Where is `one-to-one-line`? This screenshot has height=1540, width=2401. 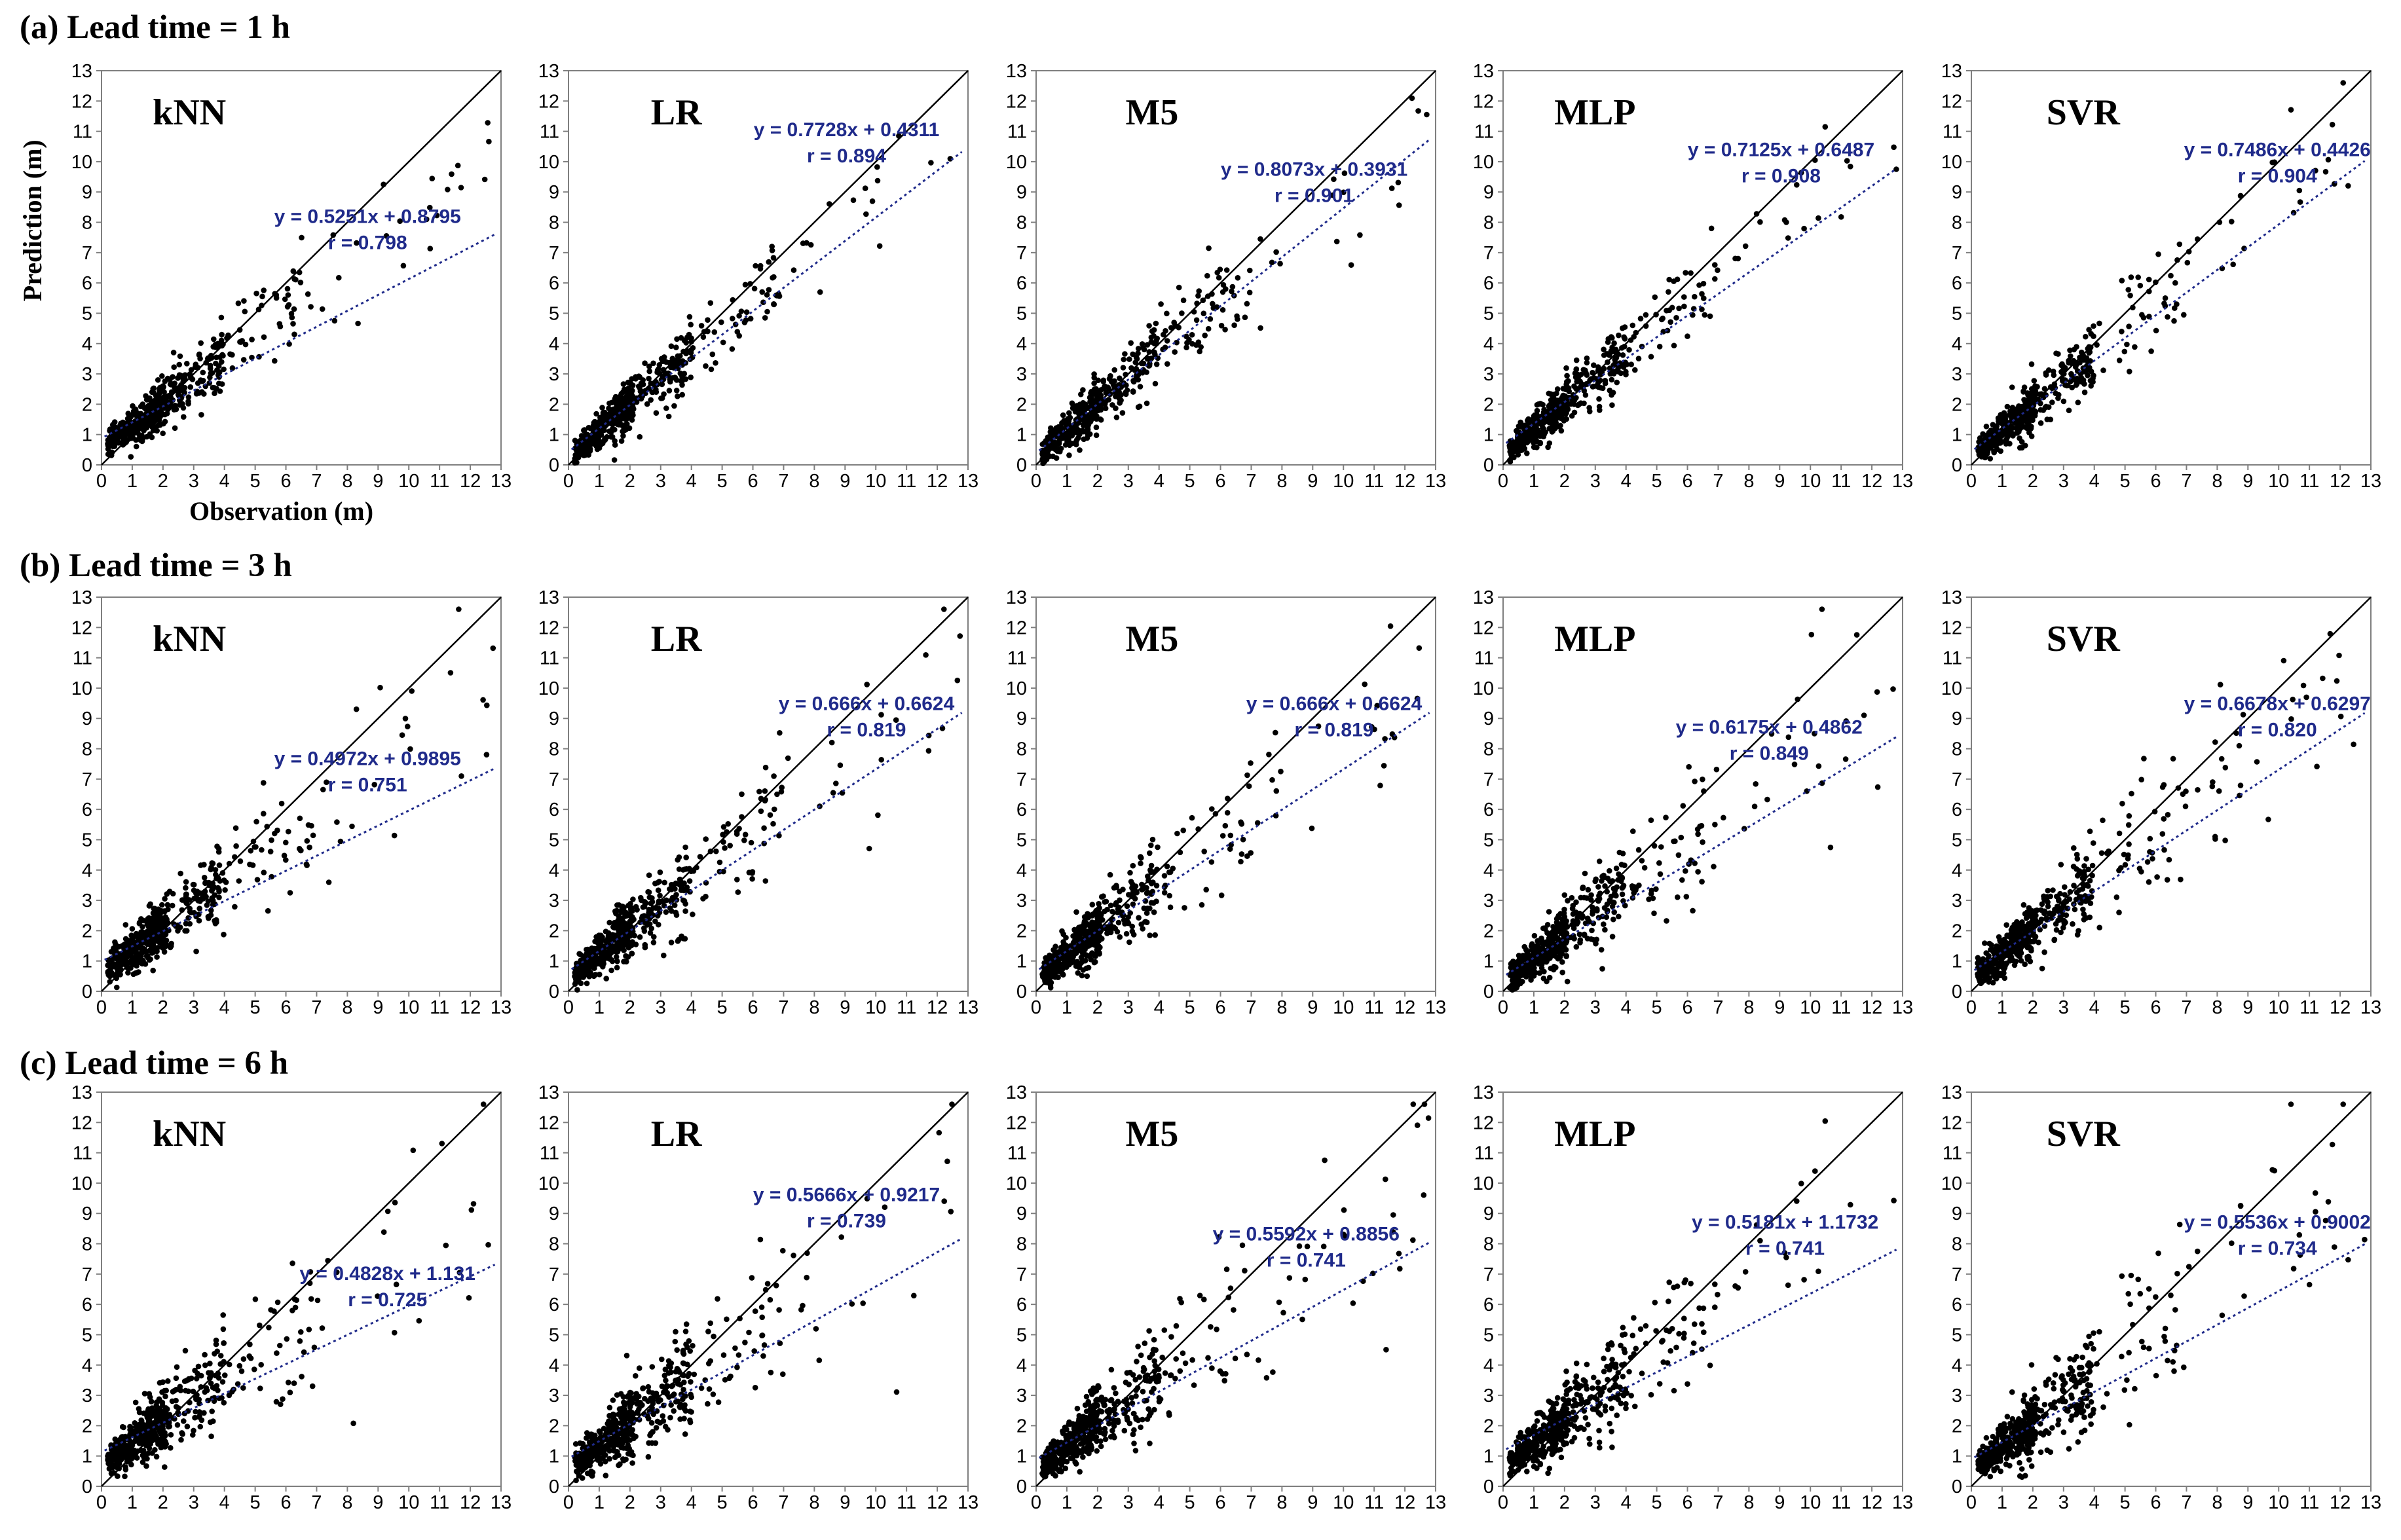 one-to-one-line is located at coordinates (768, 794).